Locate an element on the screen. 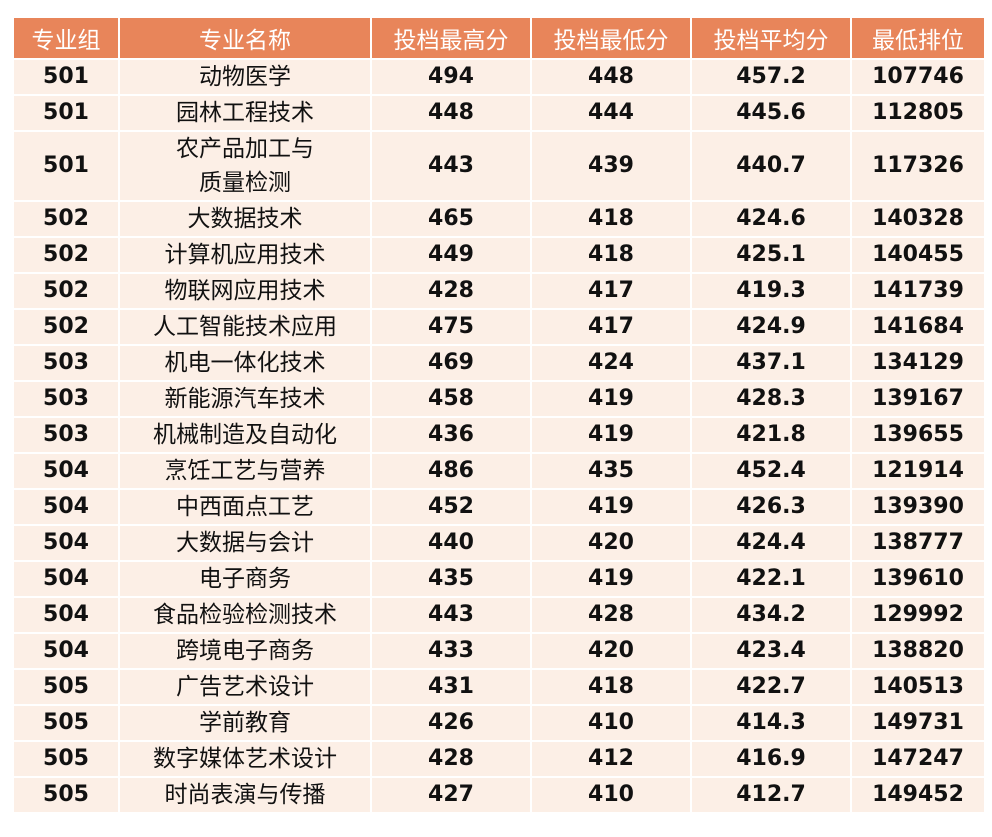 The image size is (992, 837). cell: 439 is located at coordinates (611, 166).